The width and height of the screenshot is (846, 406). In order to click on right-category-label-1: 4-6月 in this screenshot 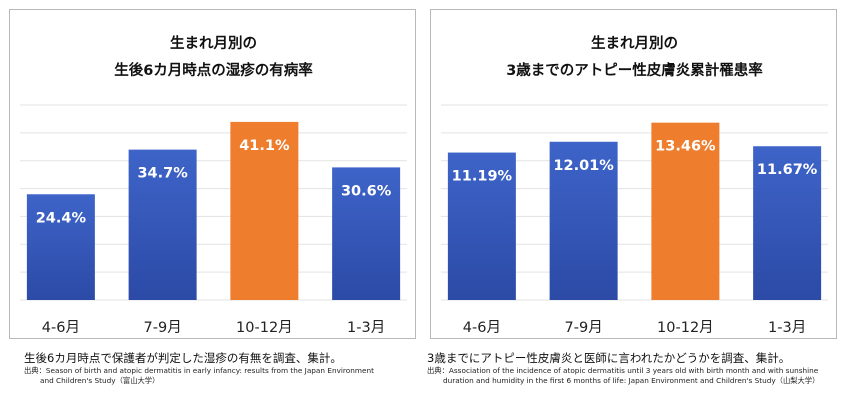, I will do `click(482, 328)`.